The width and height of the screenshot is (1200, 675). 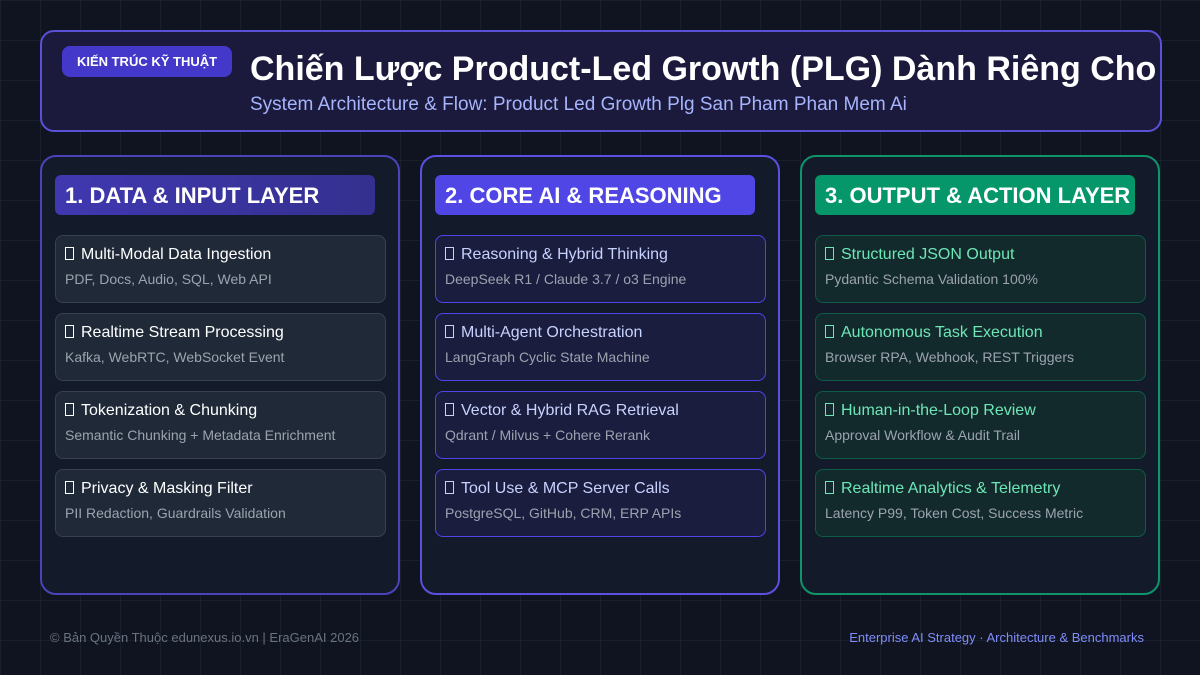 What do you see at coordinates (570, 410) in the screenshot?
I see `card-title-text: Vector & Hybrid RAG Retrieval` at bounding box center [570, 410].